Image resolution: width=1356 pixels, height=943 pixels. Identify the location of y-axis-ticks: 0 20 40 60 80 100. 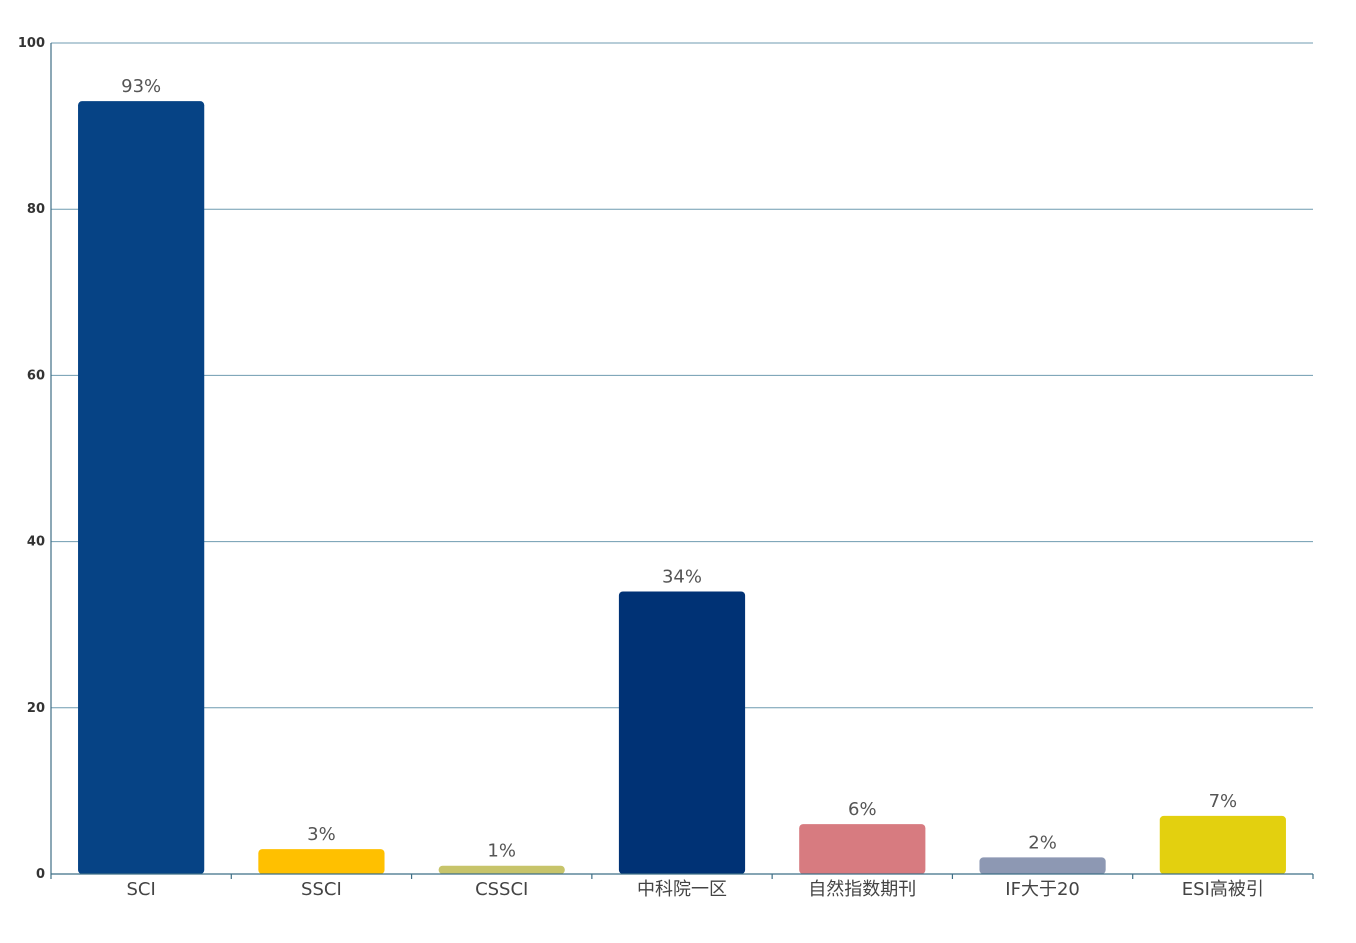
(31, 459).